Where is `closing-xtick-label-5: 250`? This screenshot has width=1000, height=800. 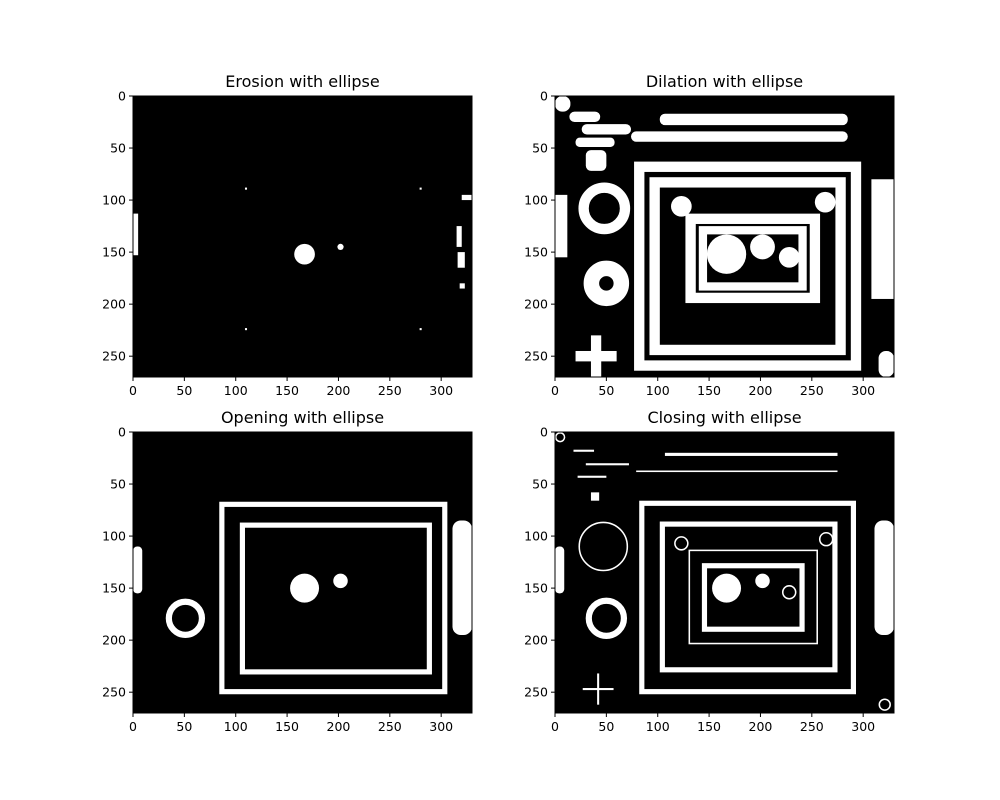
closing-xtick-label-5: 250 is located at coordinates (812, 726).